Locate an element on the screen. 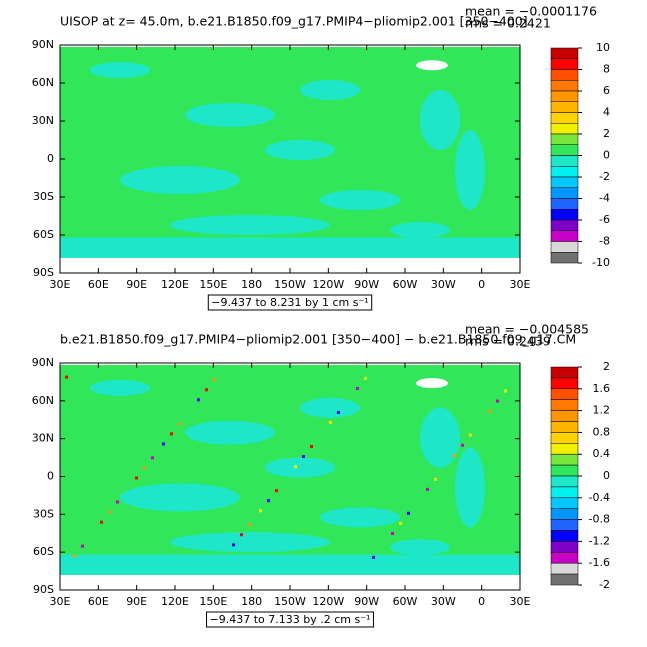  colorbar-label: 0.4 is located at coordinates (602, 453).